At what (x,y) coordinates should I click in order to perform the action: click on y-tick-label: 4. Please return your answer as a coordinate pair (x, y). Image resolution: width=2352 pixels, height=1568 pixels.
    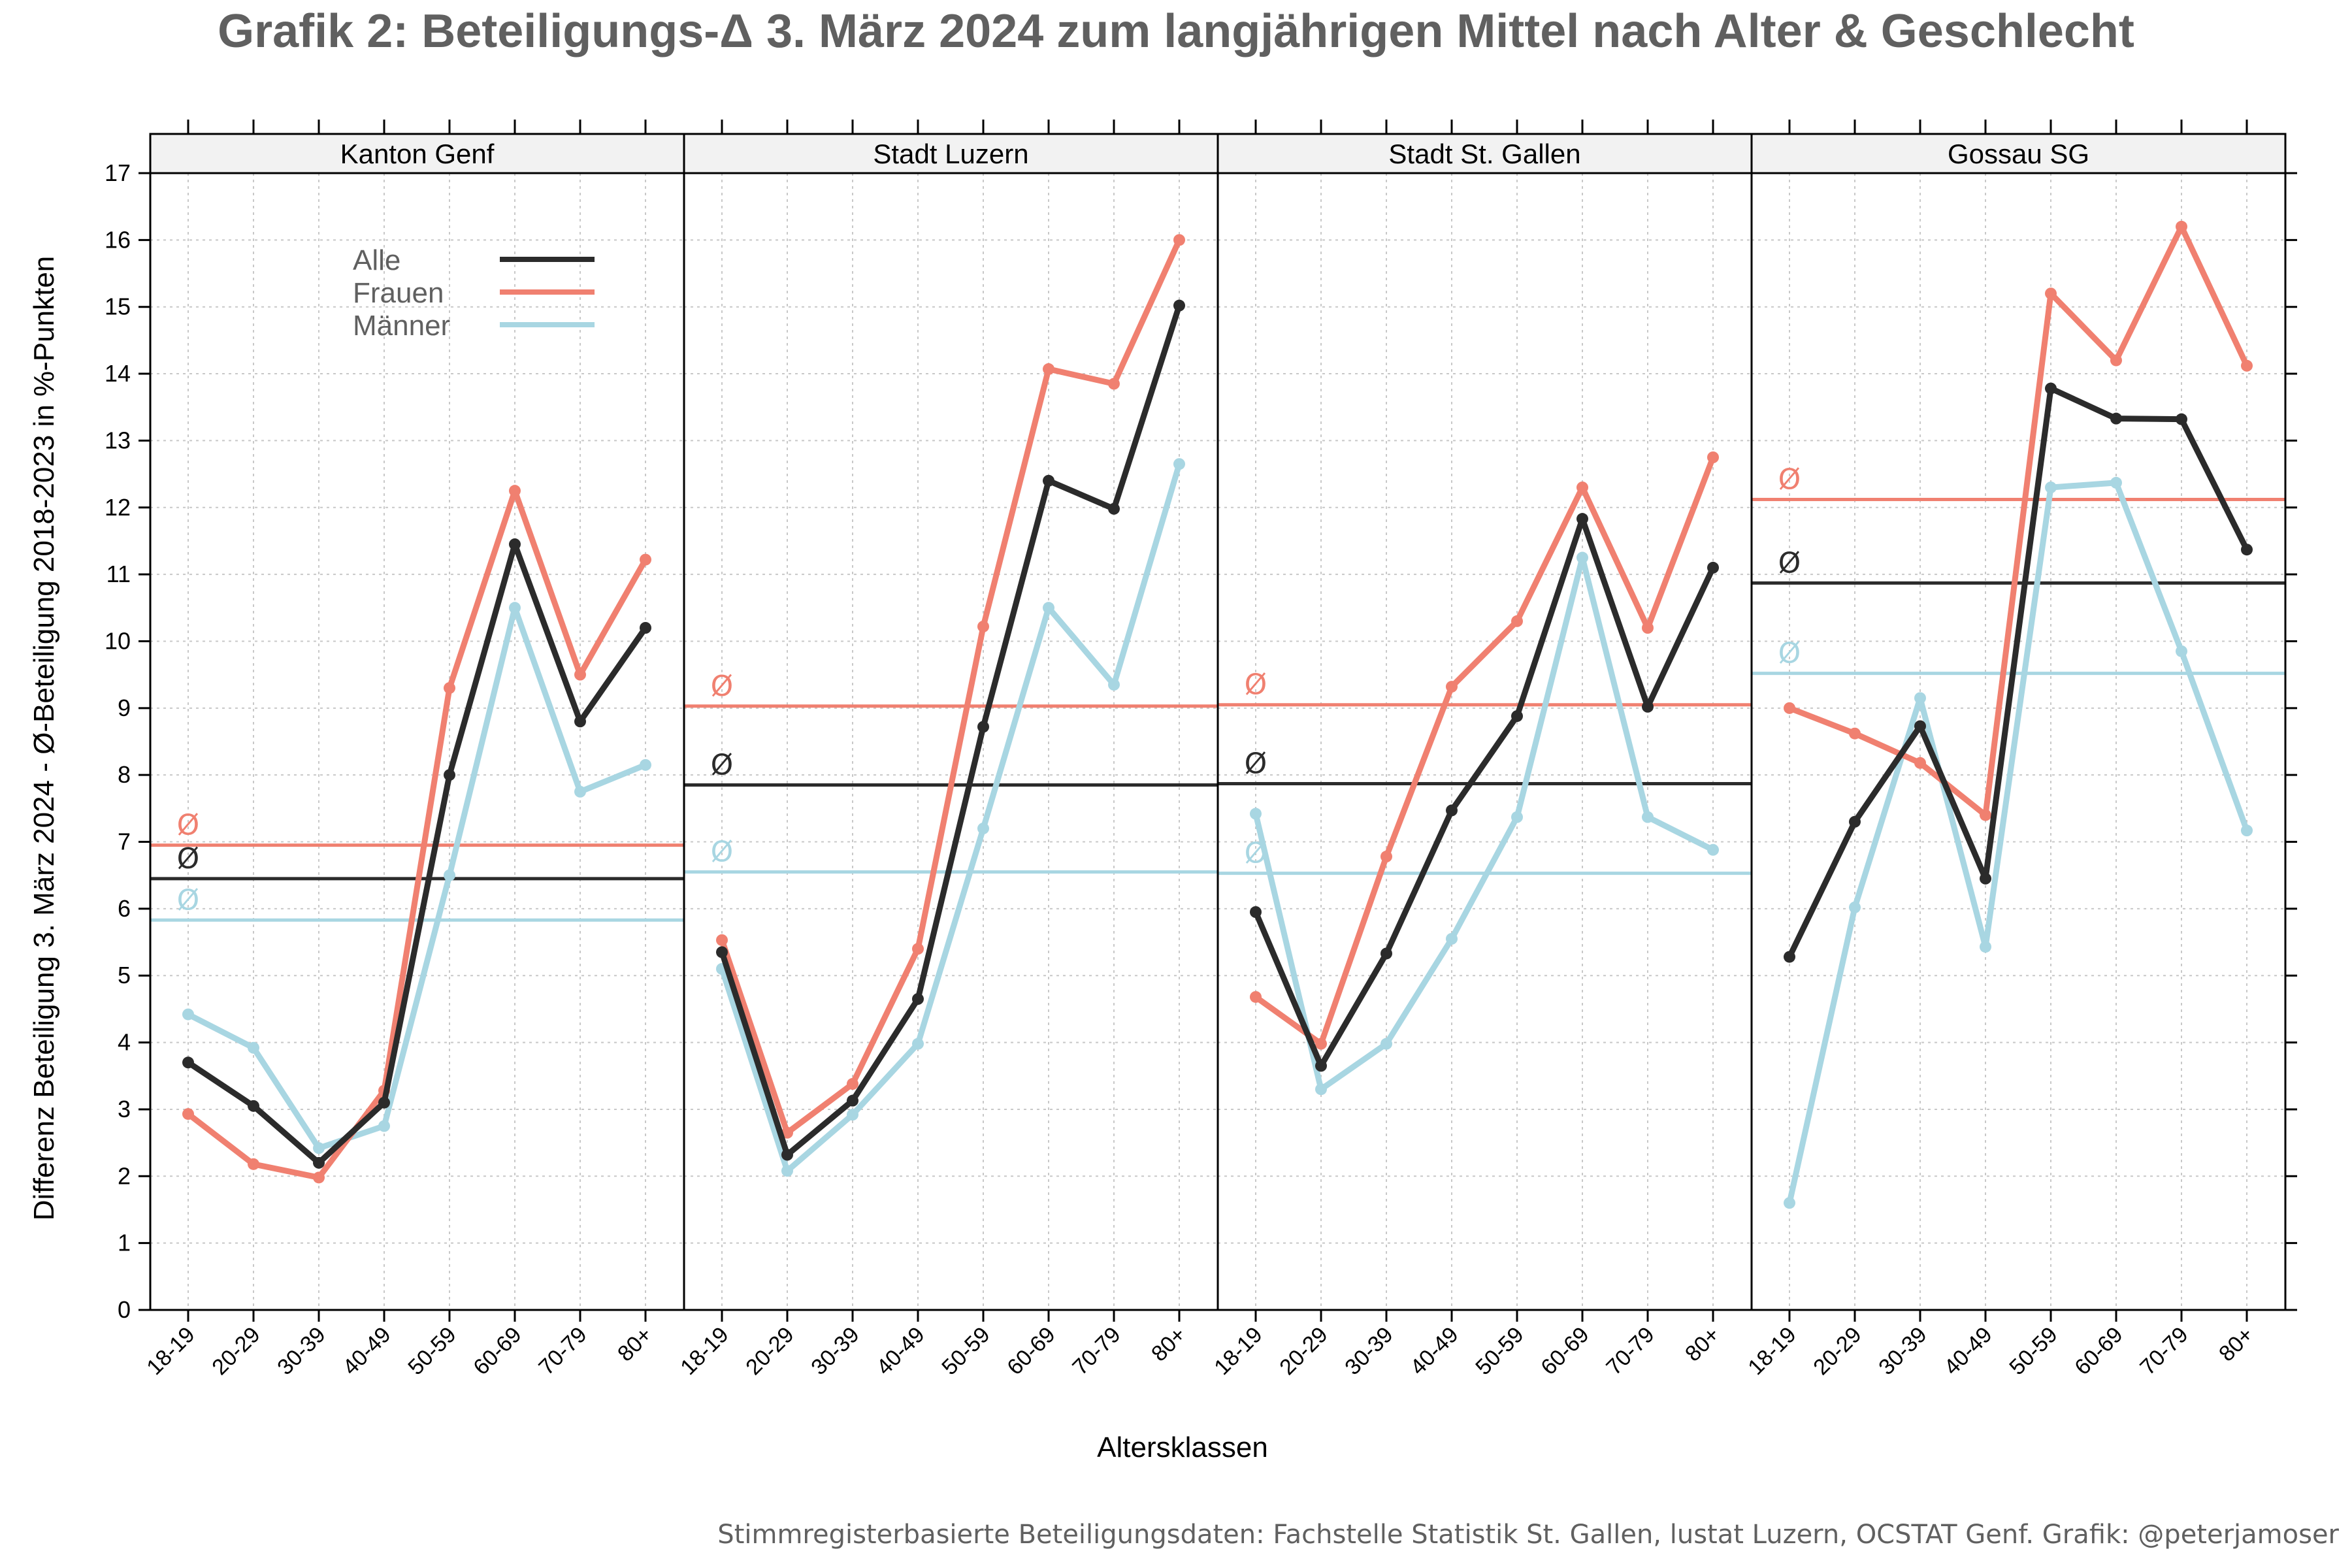
    Looking at the image, I should click on (124, 1042).